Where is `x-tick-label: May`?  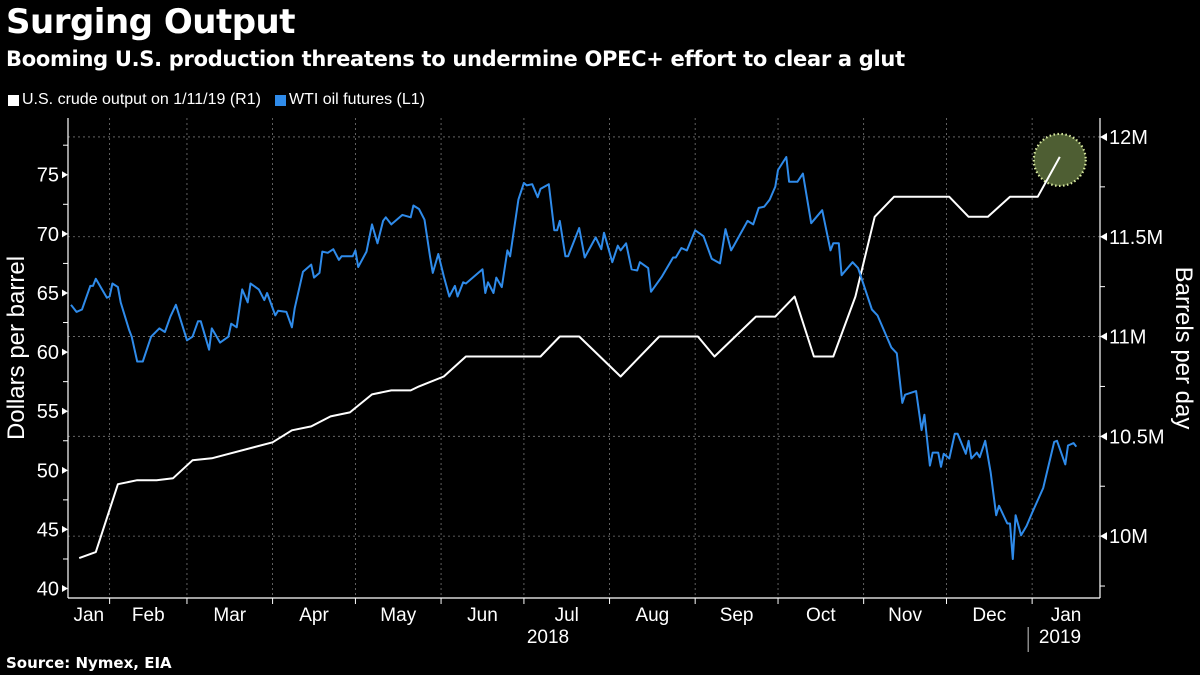
x-tick-label: May is located at coordinates (398, 615).